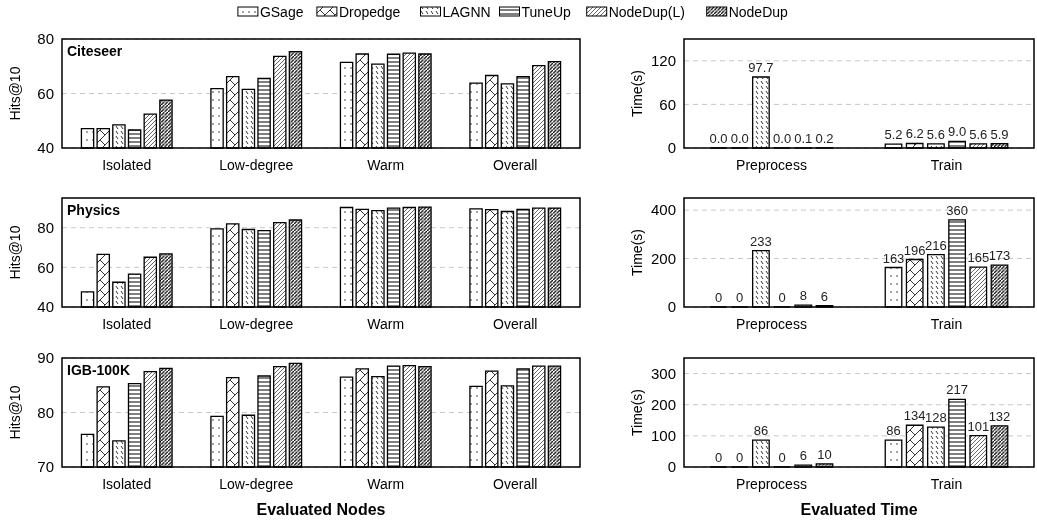 The image size is (1037, 527). What do you see at coordinates (893, 258) in the screenshot?
I see `data-label: 163` at bounding box center [893, 258].